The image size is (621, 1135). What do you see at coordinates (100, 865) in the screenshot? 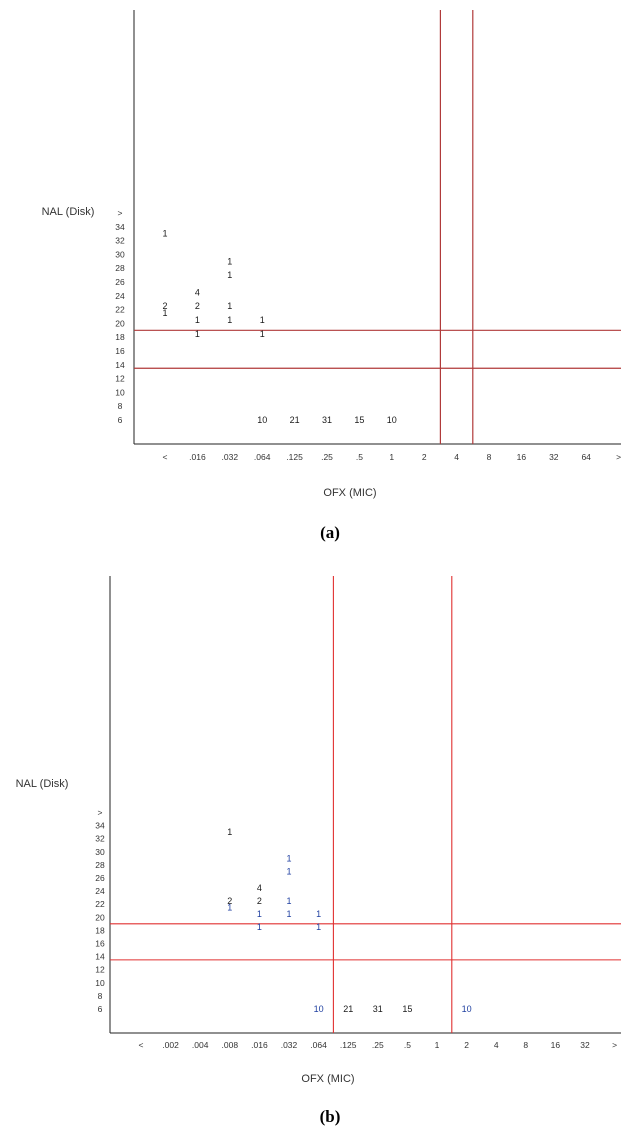
I see `y-tick-label: 28` at bounding box center [100, 865].